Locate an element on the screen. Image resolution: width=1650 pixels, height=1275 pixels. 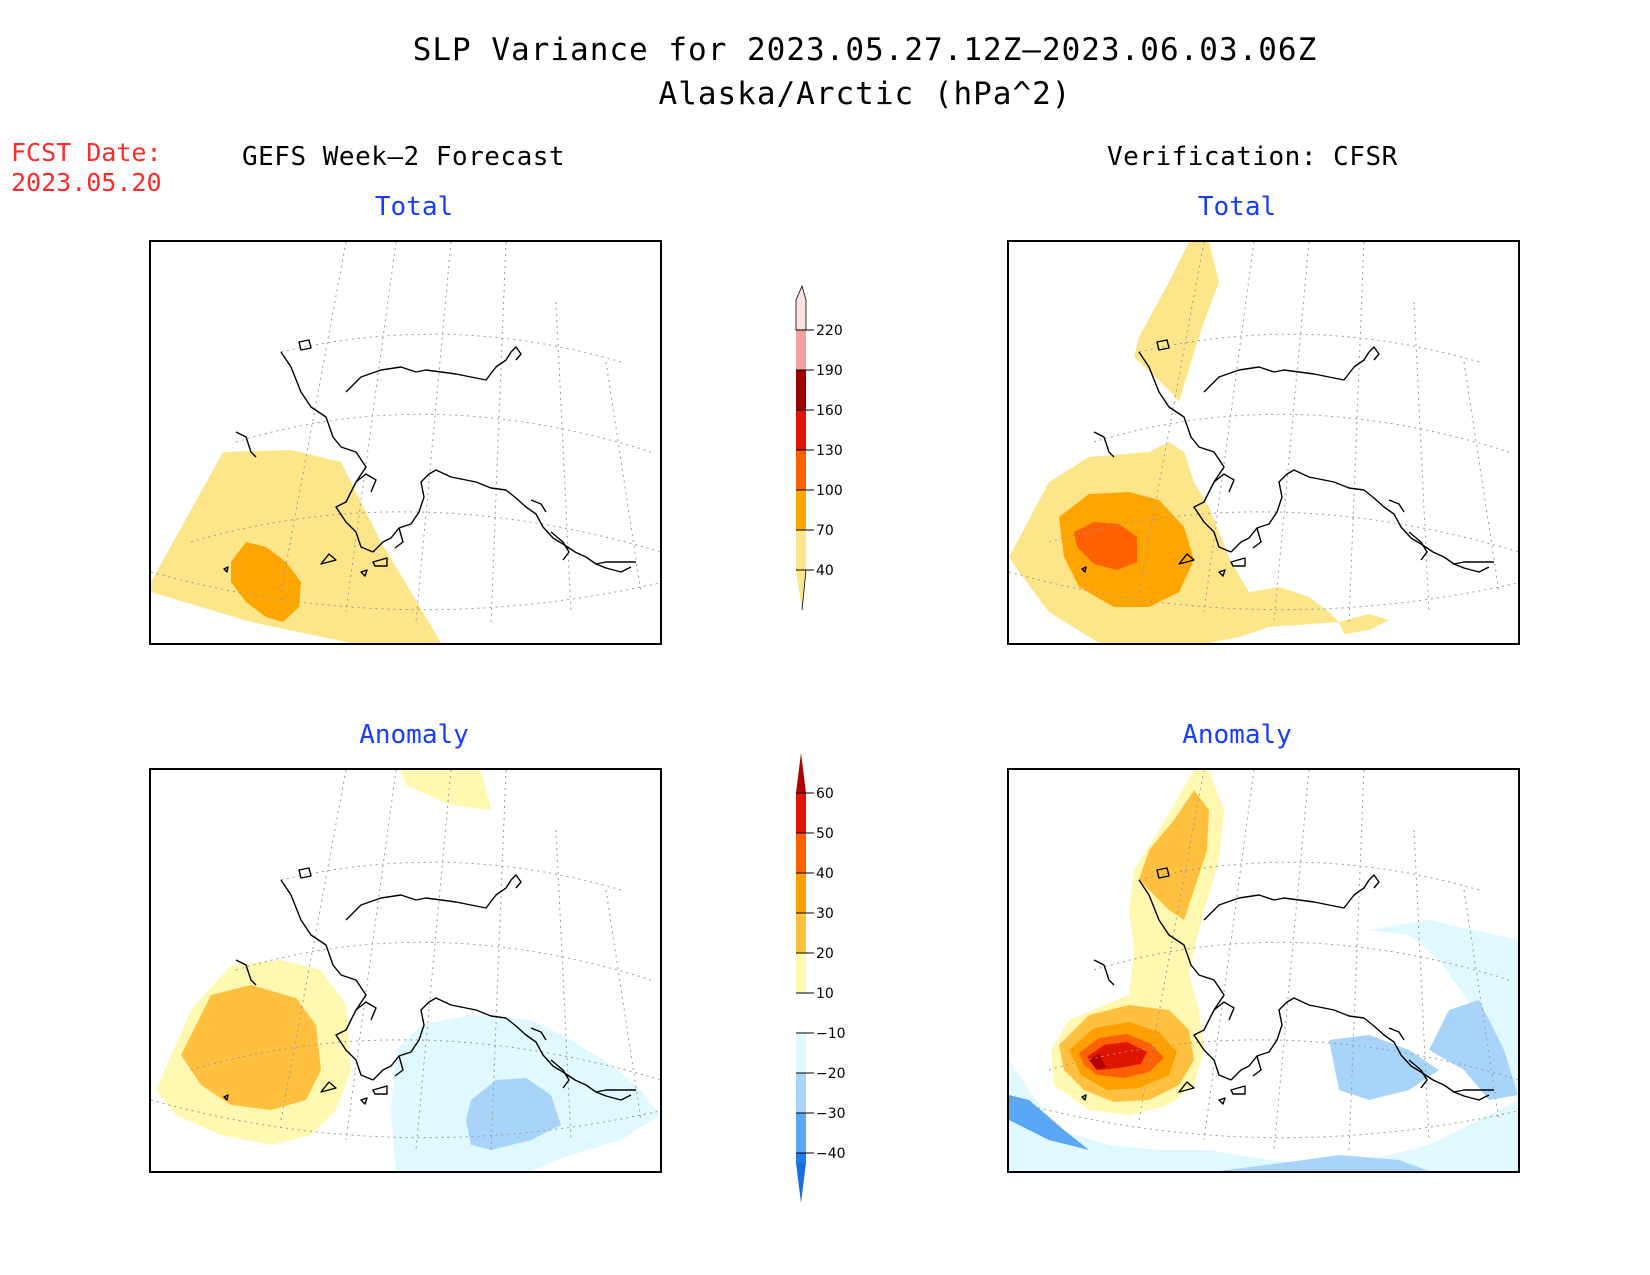
right-column-title: Verification: CFSR is located at coordinates (1252, 157).